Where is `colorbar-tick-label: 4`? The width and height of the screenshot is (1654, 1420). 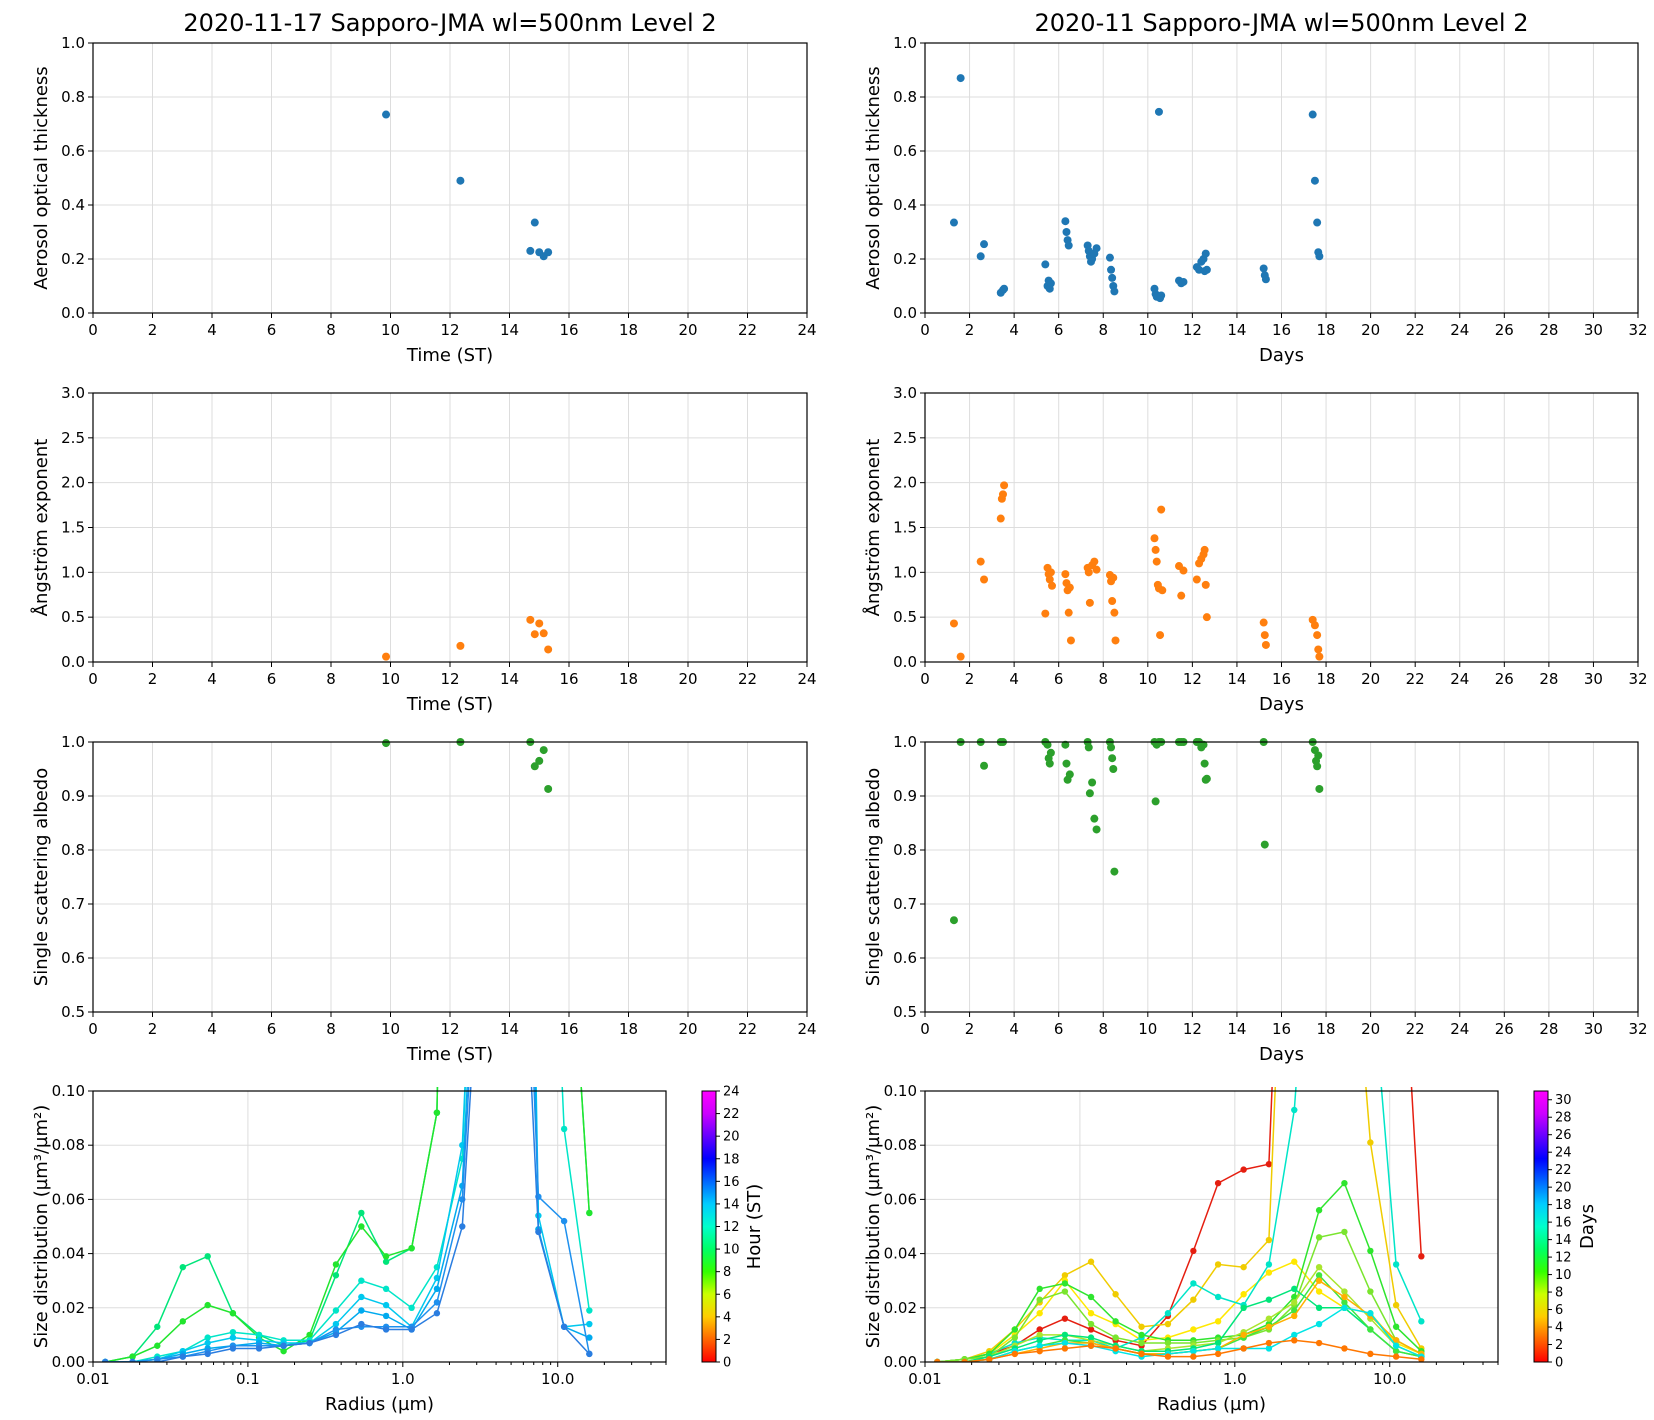 colorbar-tick-label: 4 is located at coordinates (727, 1317).